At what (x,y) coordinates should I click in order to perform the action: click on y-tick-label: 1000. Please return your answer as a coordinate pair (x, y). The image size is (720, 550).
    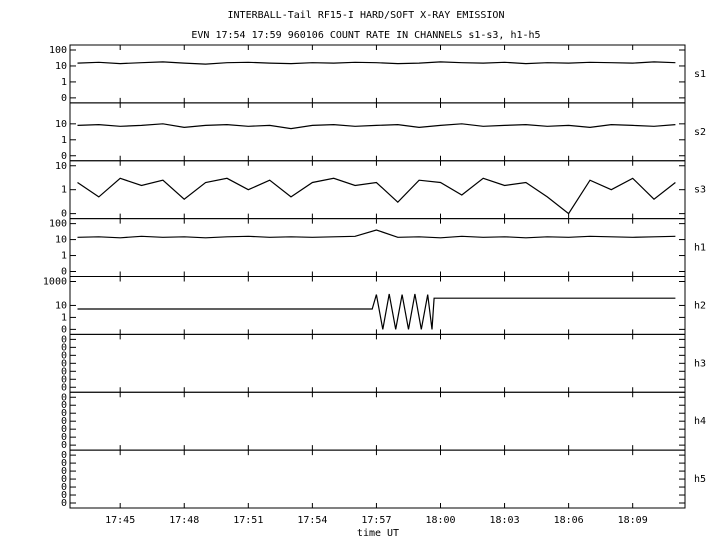
    Looking at the image, I should click on (55, 282).